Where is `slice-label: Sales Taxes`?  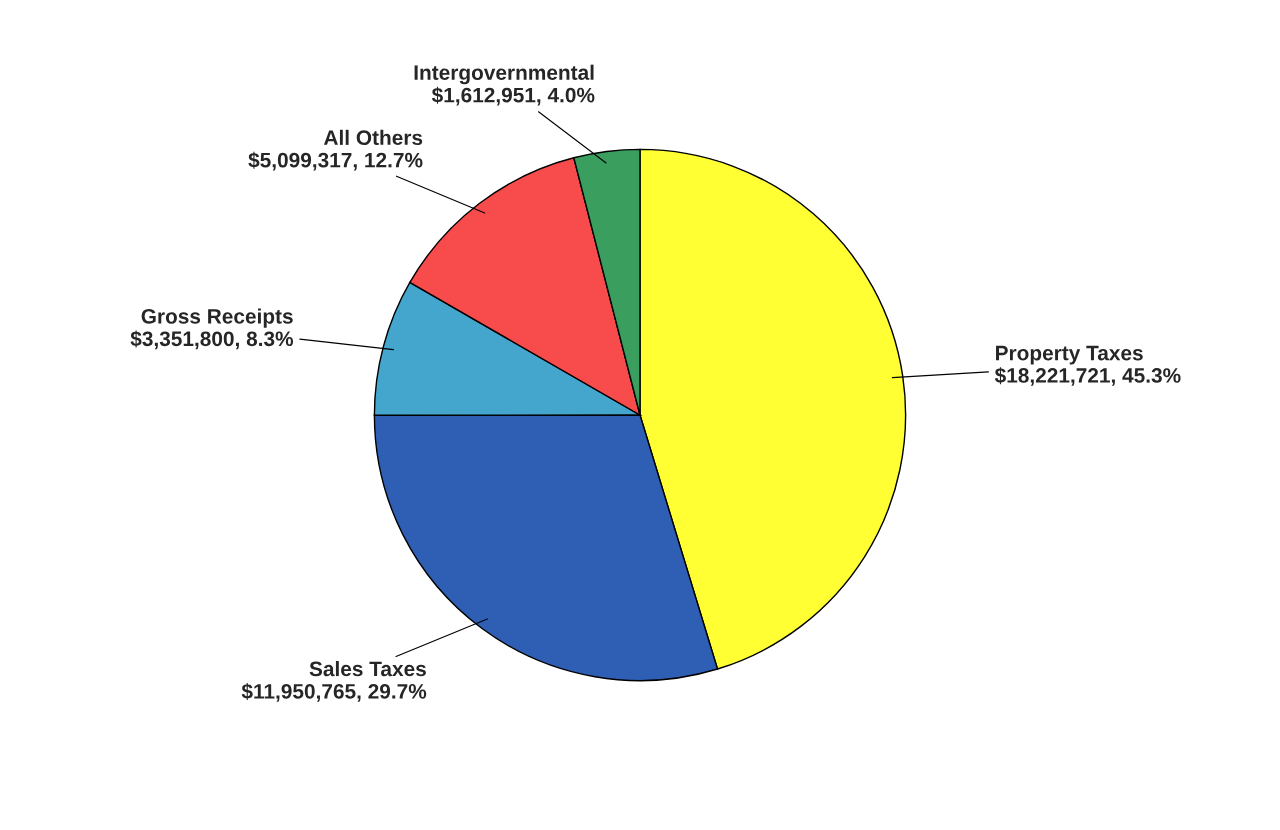 slice-label: Sales Taxes is located at coordinates (367, 668).